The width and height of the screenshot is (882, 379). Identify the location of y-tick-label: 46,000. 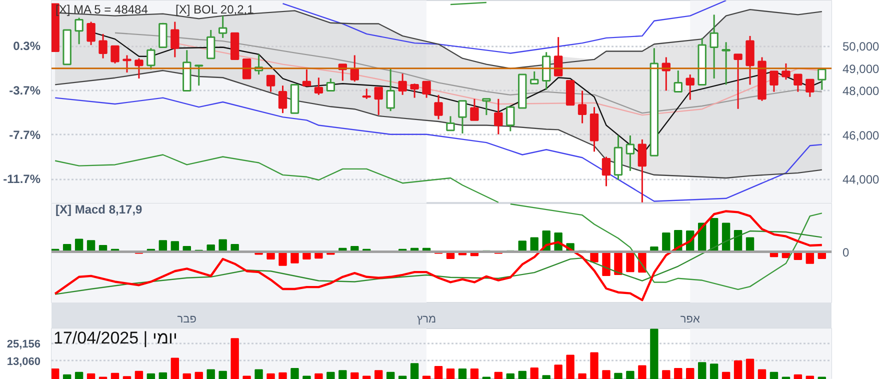
(861, 135).